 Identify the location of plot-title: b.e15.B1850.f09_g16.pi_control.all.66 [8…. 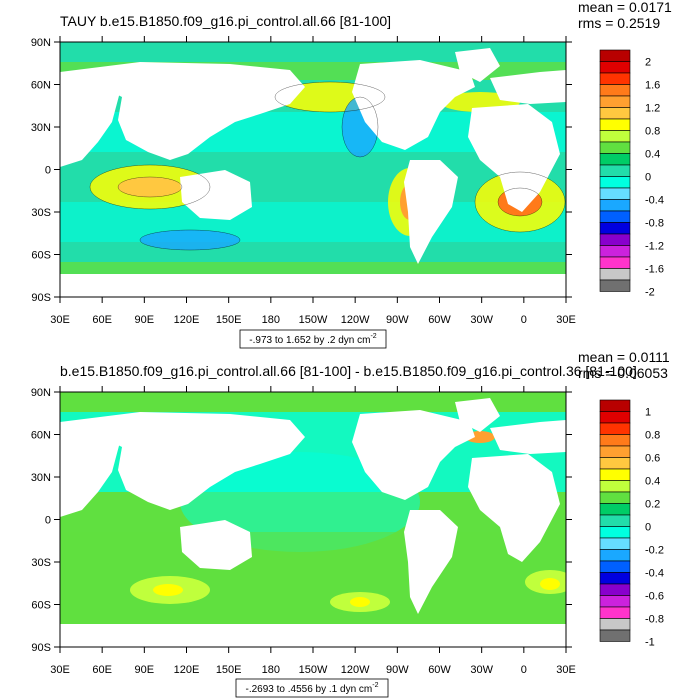
(348, 371).